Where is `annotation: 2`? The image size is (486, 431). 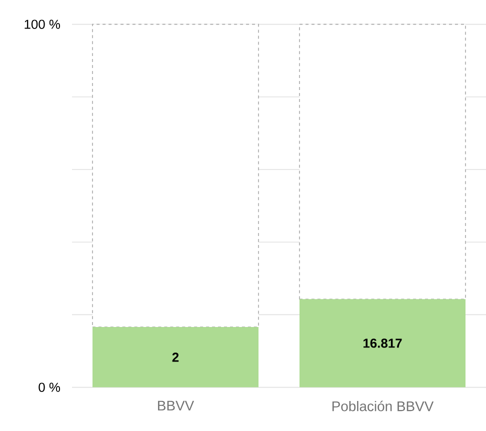
annotation: 2 is located at coordinates (175, 357).